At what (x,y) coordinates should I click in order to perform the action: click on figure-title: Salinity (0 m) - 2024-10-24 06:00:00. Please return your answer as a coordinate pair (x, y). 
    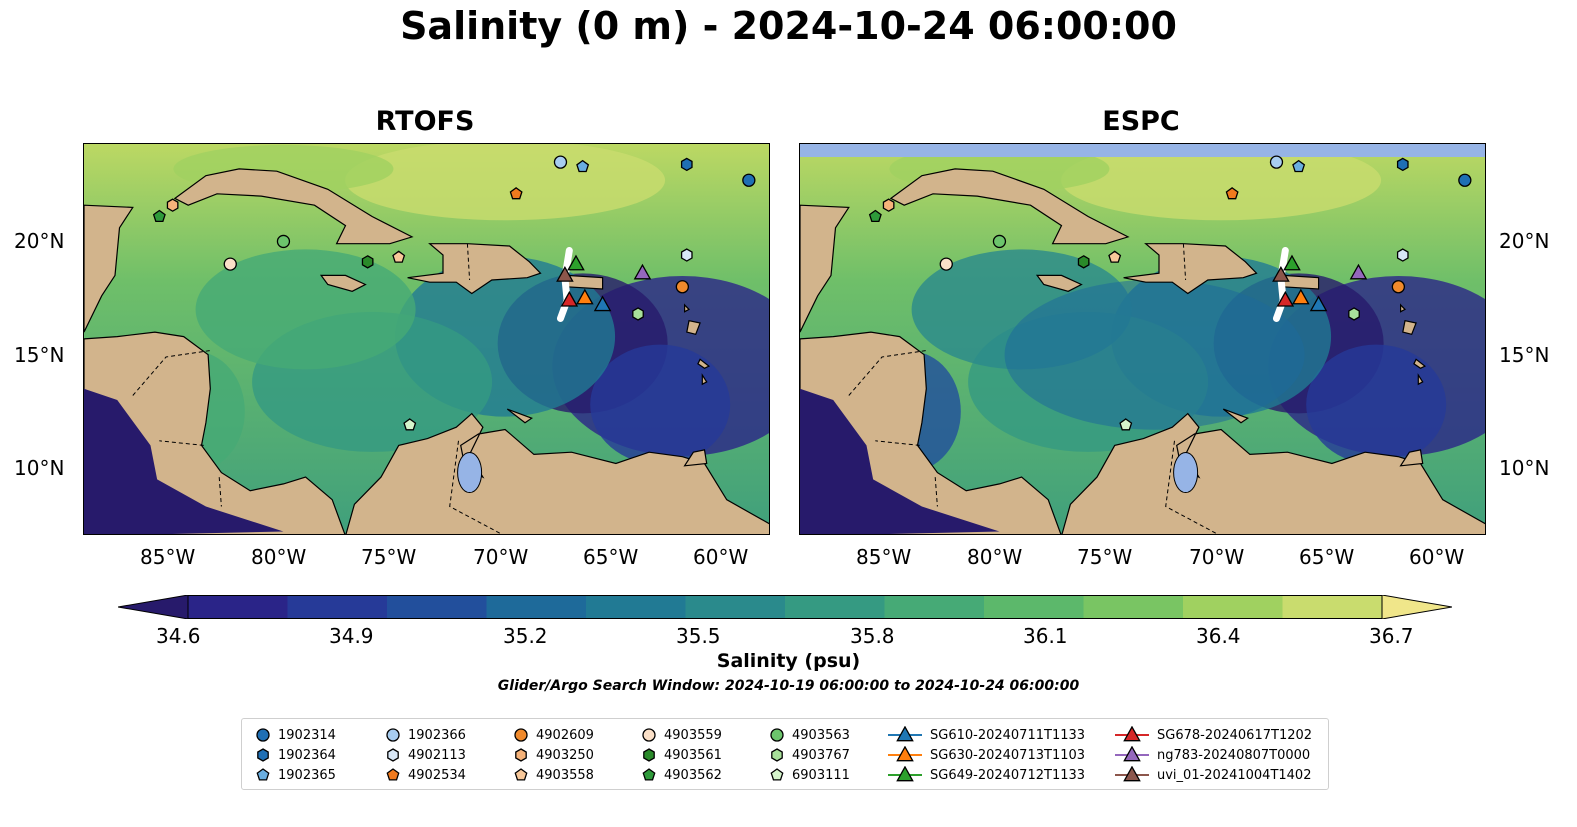
    Looking at the image, I should click on (788, 26).